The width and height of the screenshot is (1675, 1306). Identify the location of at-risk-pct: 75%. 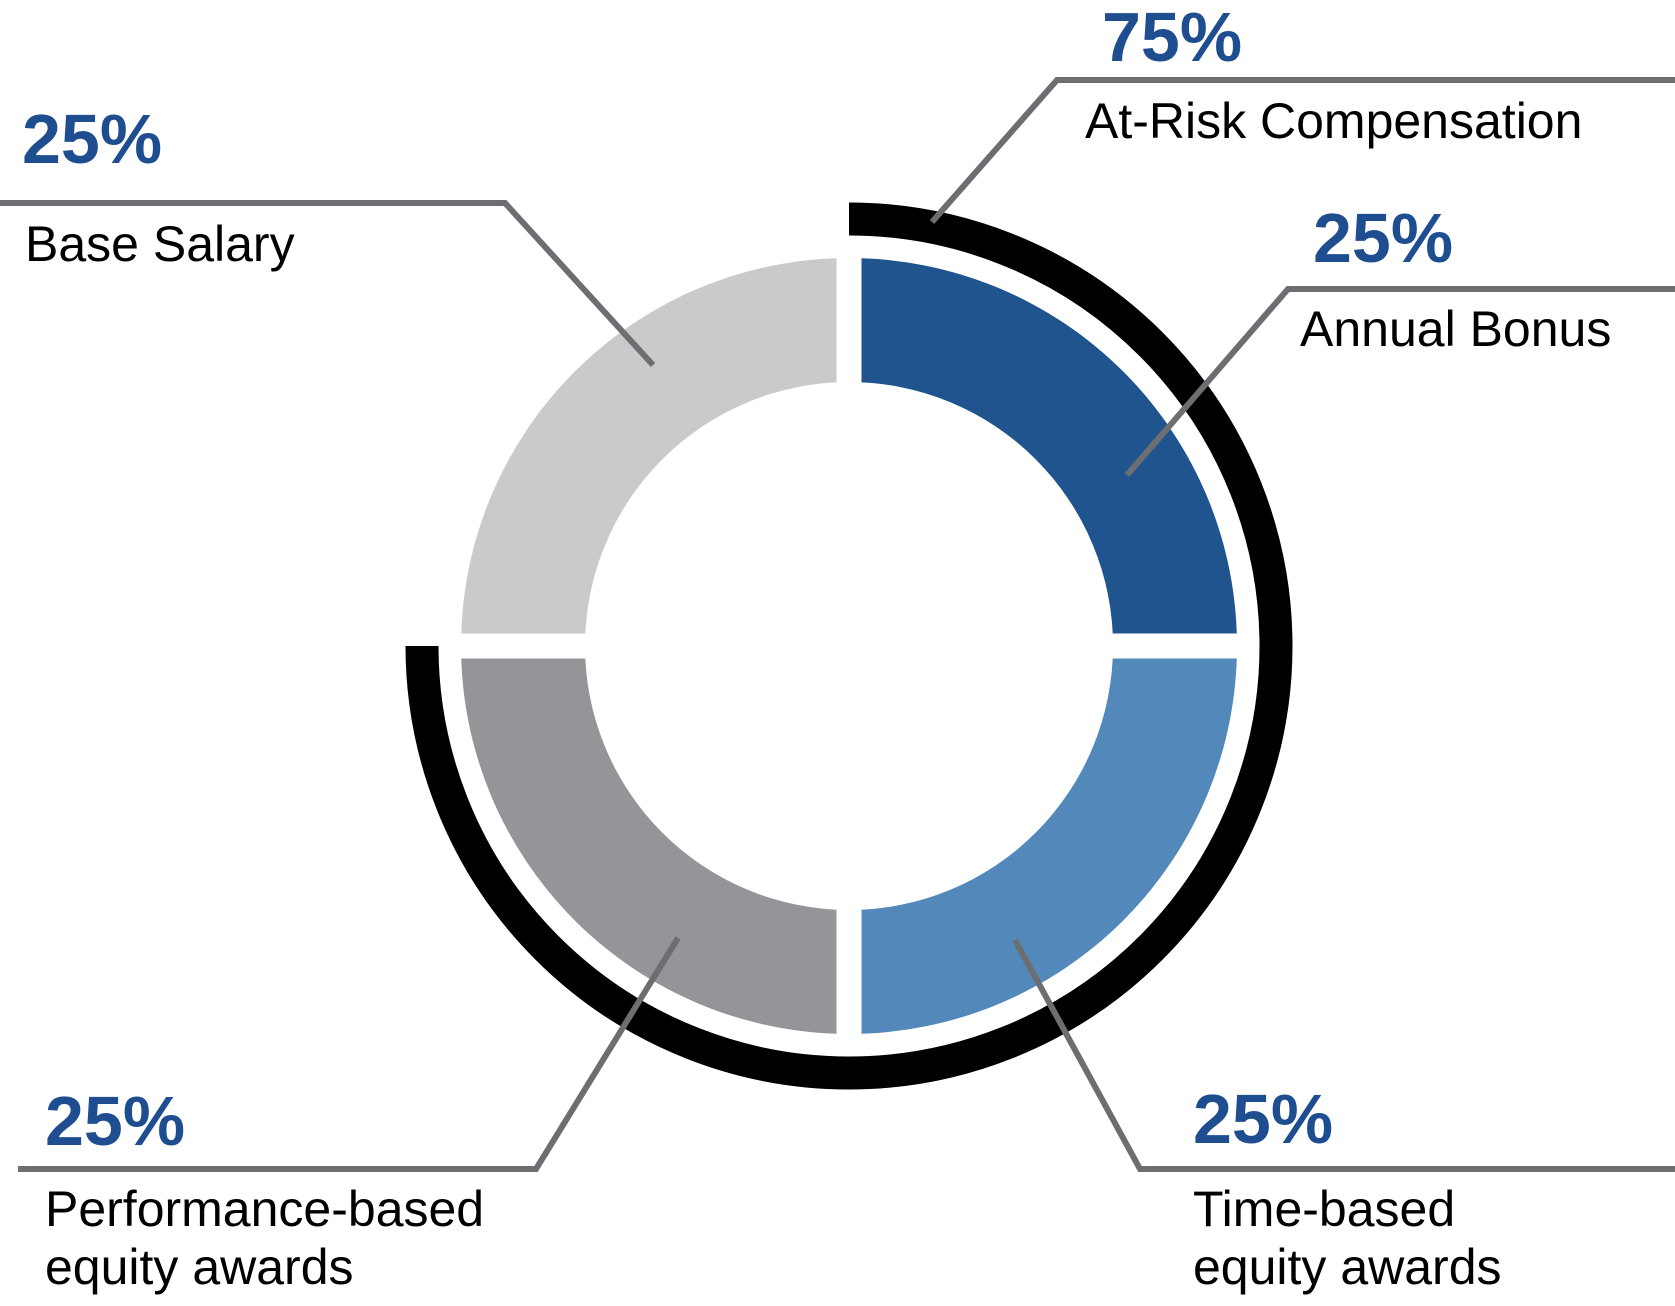
(1172, 38).